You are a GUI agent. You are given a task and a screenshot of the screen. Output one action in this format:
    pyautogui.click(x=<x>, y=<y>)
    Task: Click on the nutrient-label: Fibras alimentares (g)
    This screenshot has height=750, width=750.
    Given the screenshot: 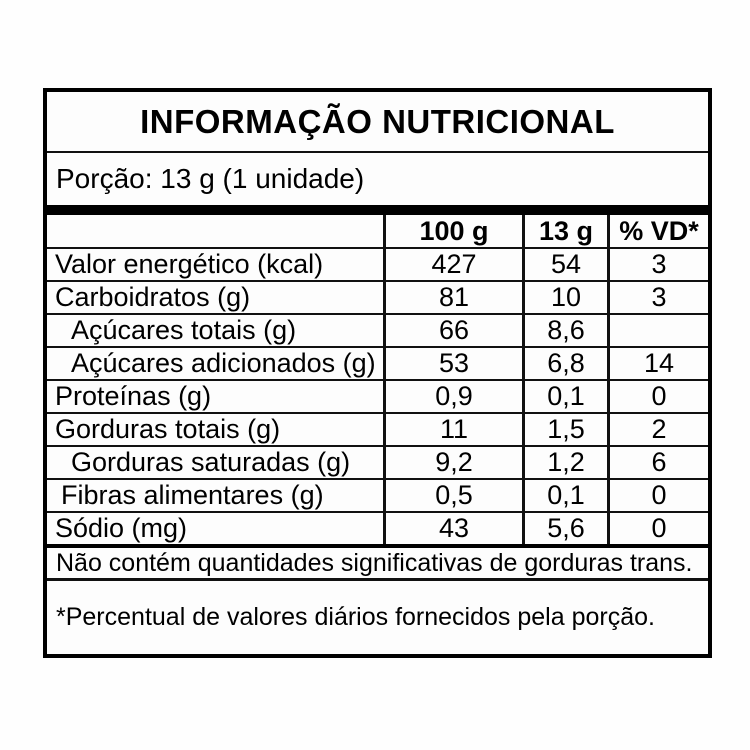 What is the action you would take?
    pyautogui.click(x=192, y=495)
    